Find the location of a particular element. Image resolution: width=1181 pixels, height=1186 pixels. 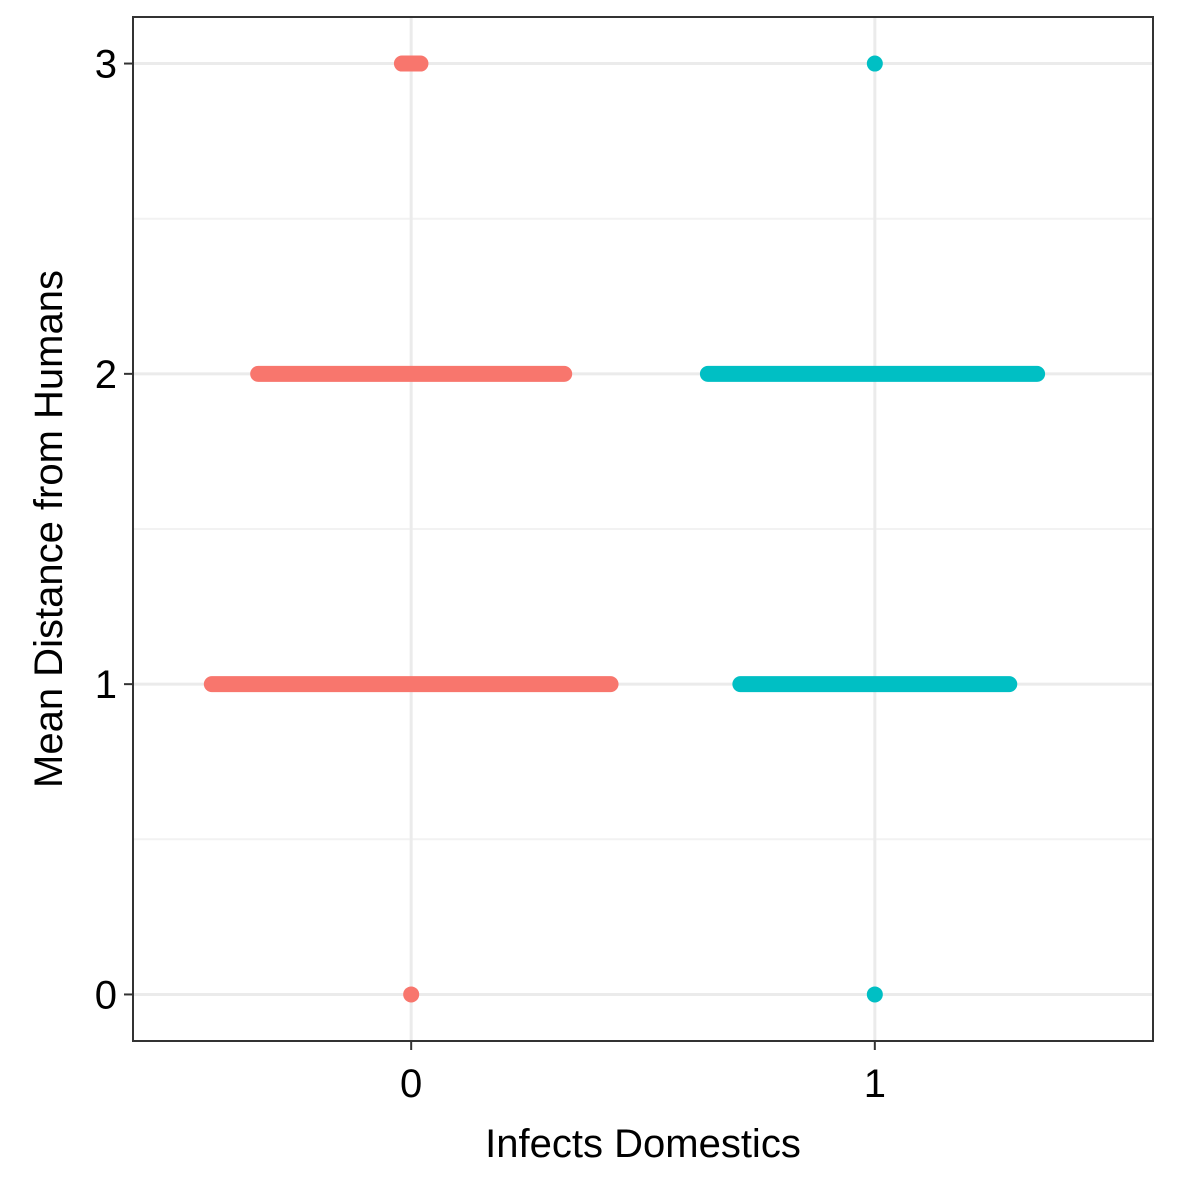

x-tick-label: 1 is located at coordinates (875, 1084).